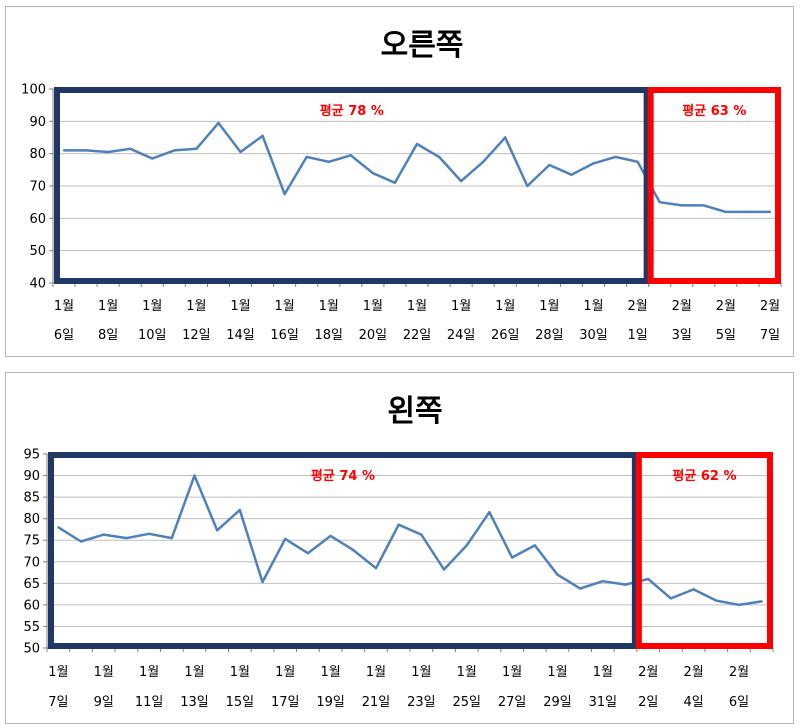  Describe the element at coordinates (58, 702) in the screenshot. I see `x-tick-label-day: 7일` at that location.